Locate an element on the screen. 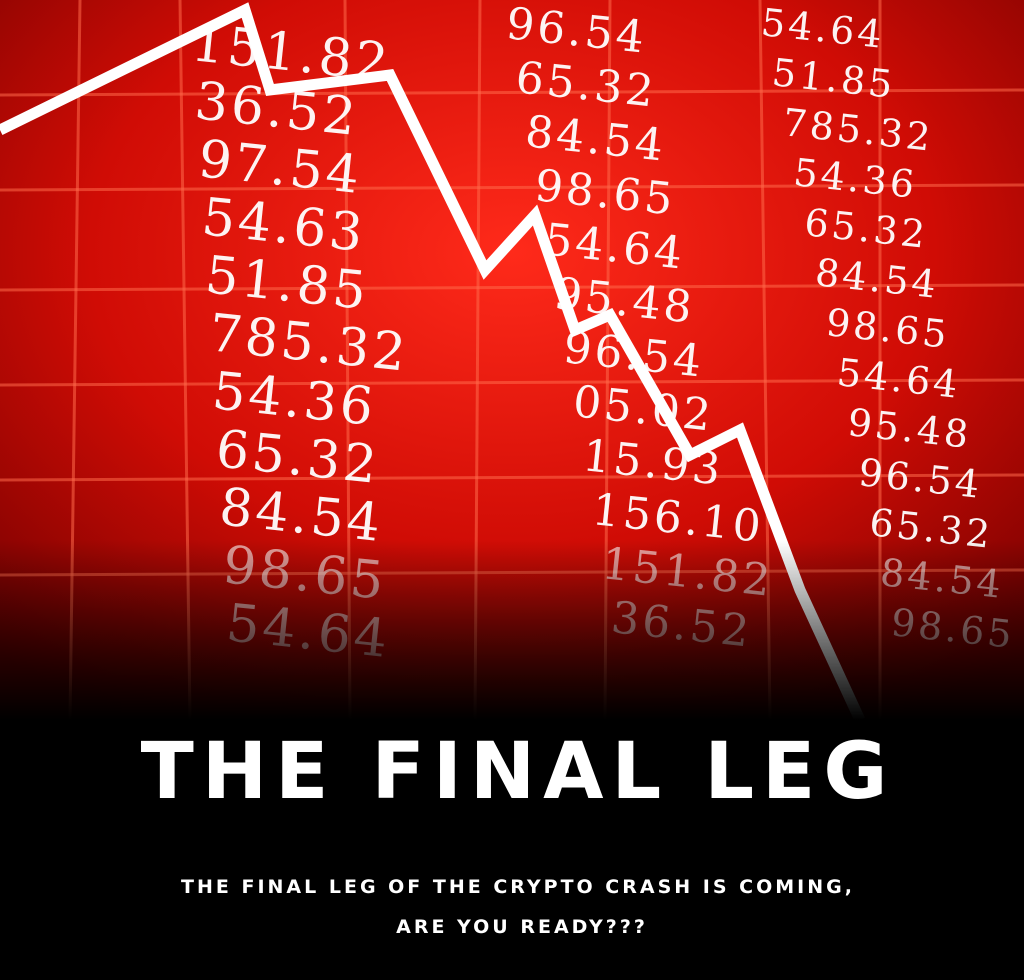  subtitle-line: ARE YOU READY??? is located at coordinates (522, 927).